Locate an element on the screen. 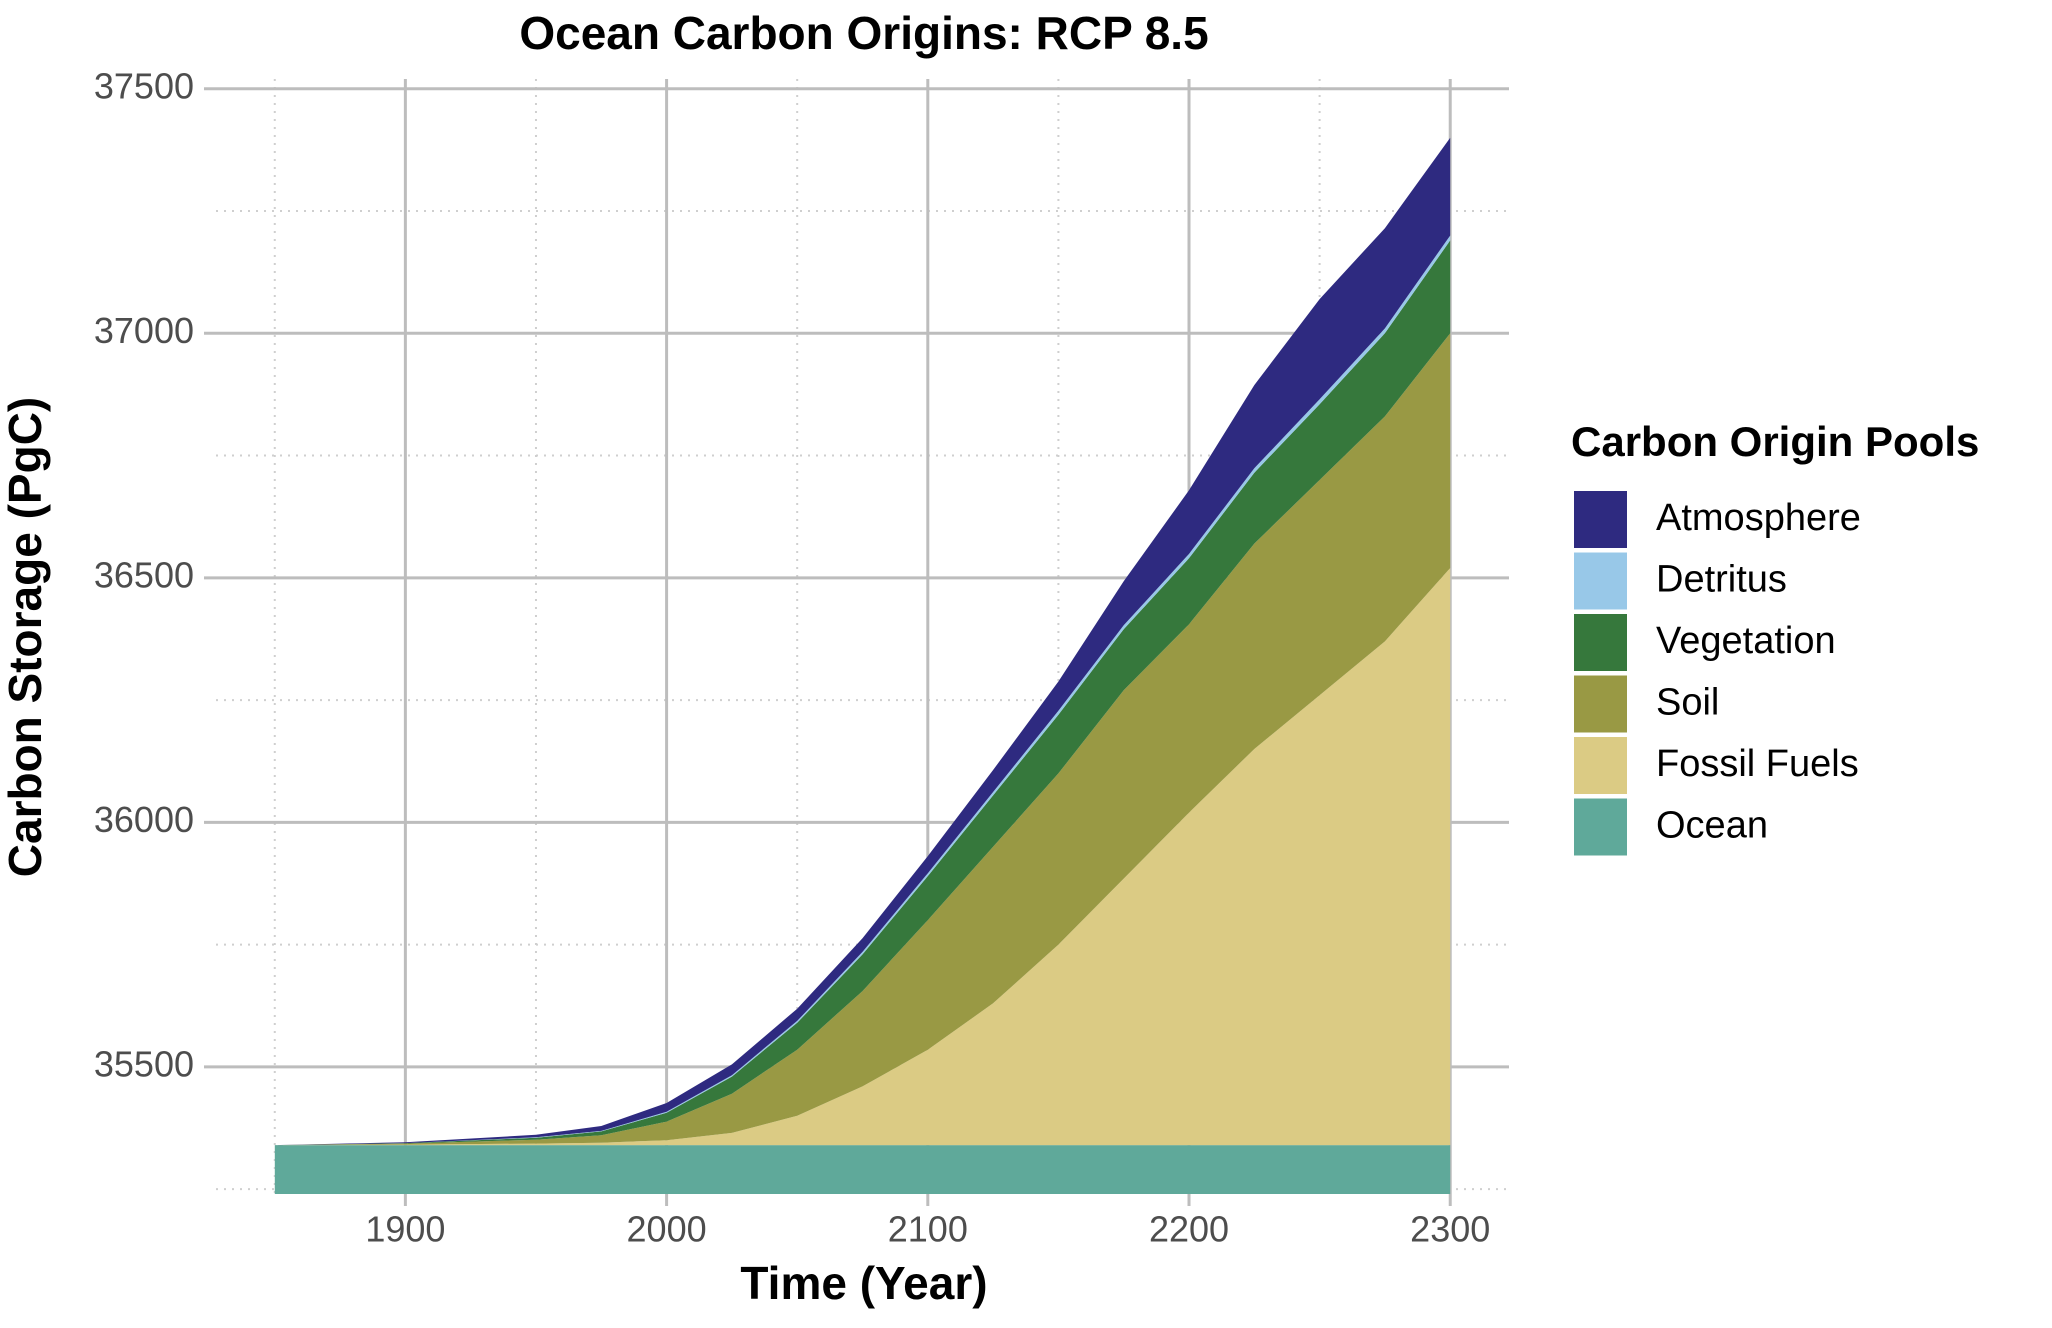 Image resolution: width=2052 pixels, height=1328 pixels. area is located at coordinates (862, 1169).